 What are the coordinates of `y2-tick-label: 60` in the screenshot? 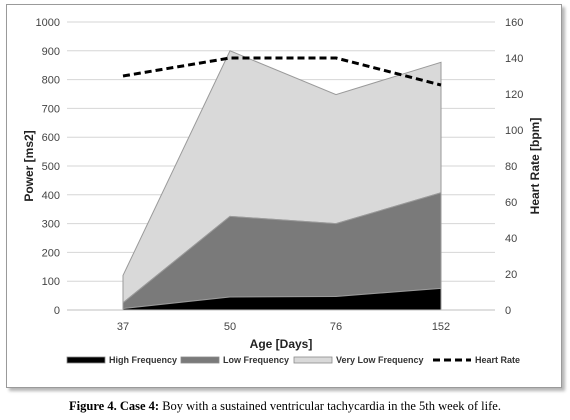 It's located at (511, 203).